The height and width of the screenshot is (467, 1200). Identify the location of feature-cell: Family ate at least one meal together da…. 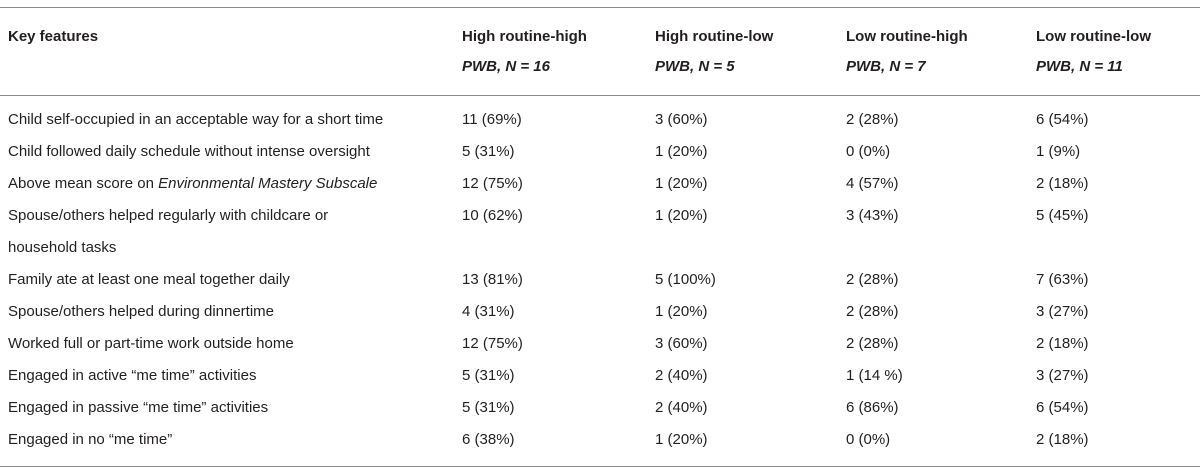
(227, 280).